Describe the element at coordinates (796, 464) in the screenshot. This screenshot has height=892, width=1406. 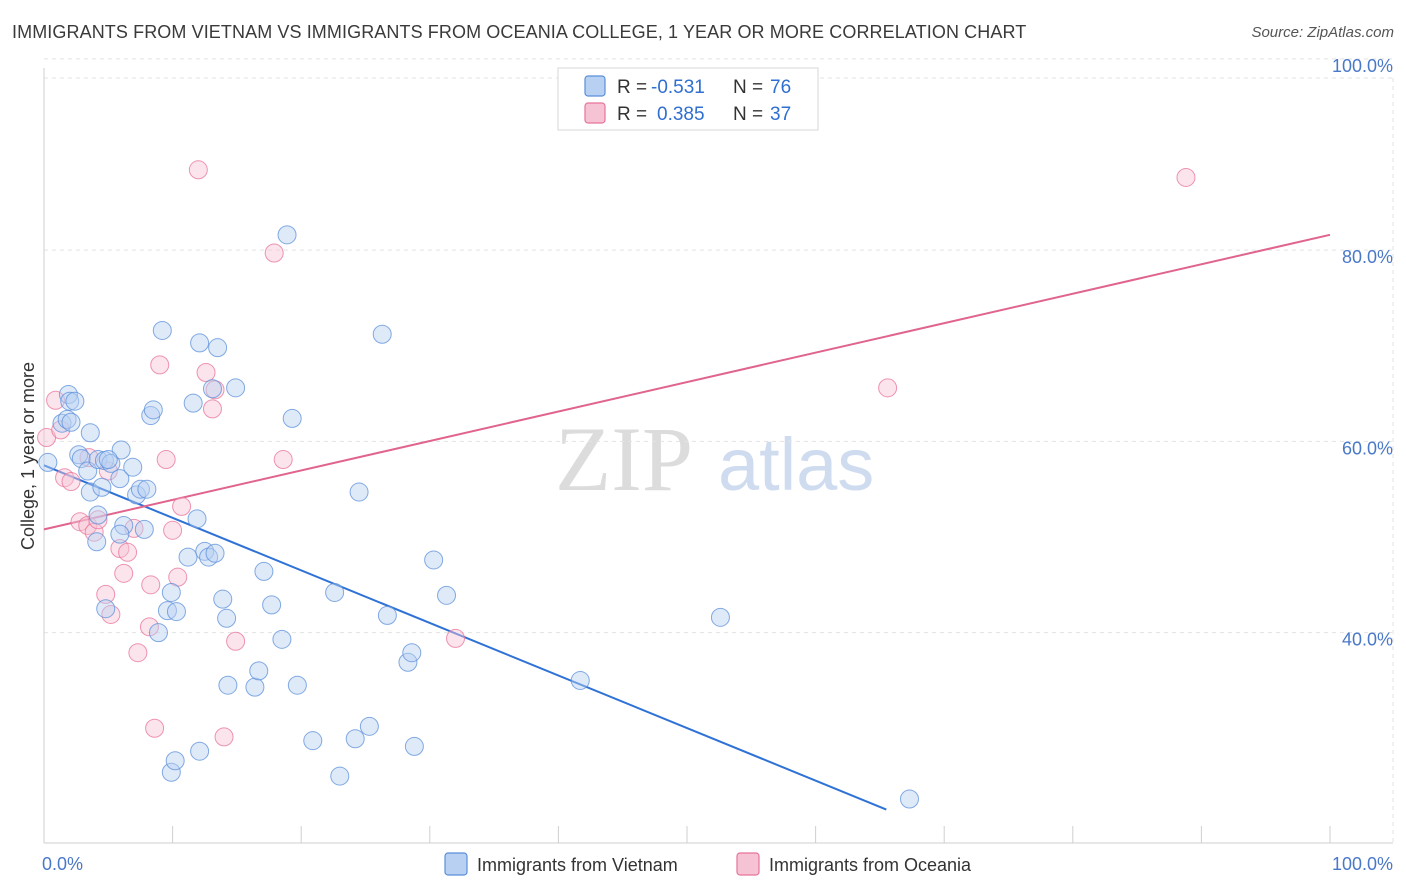
I see `watermark-atlas: atlas` at that location.